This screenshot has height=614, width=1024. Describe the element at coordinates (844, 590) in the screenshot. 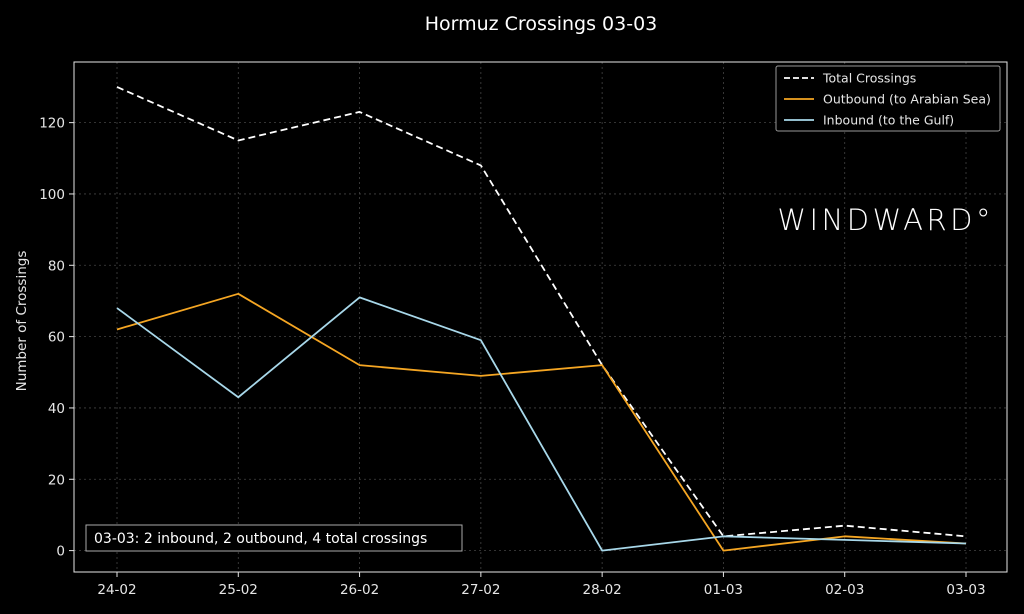

I see `x-tick-label: 02-03` at that location.